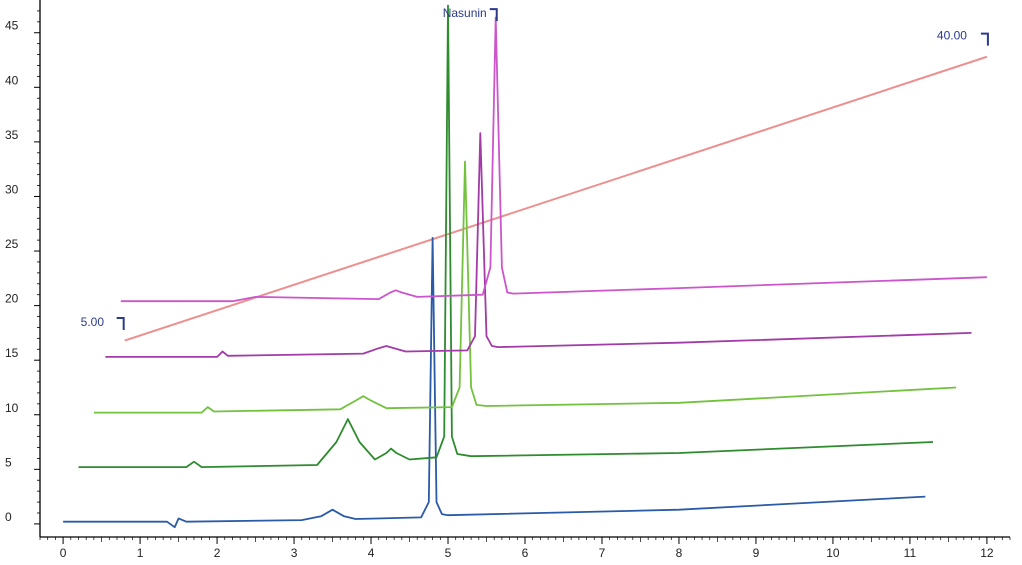 Image resolution: width=1022 pixels, height=565 pixels. I want to click on y-tick-label: 35, so click(12, 135).